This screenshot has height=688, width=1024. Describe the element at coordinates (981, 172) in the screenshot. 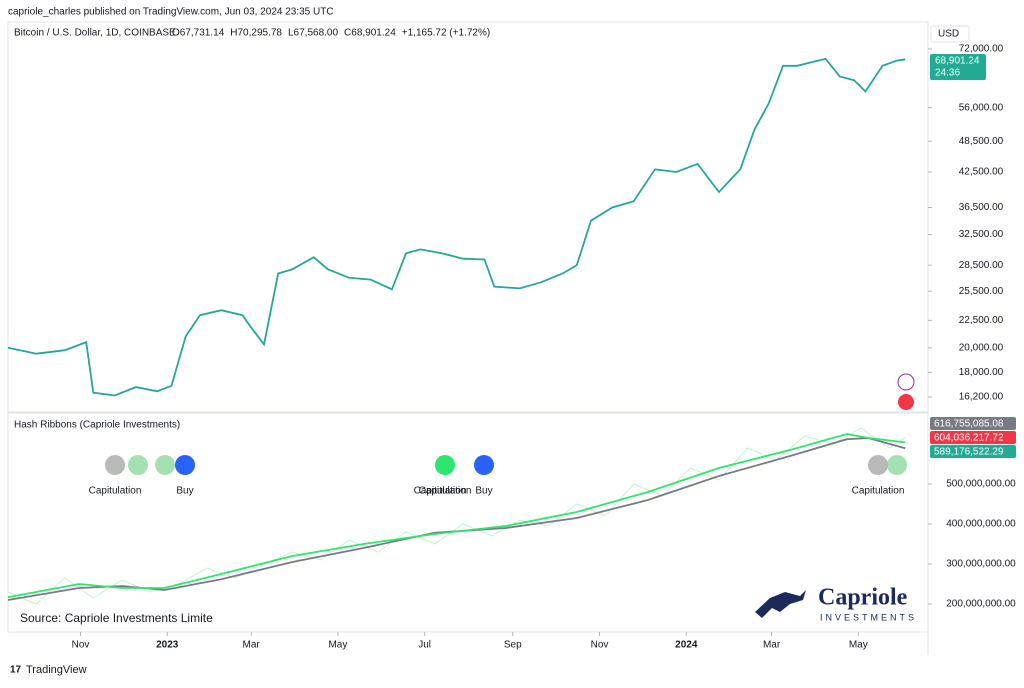

I see `y-tick-label: 42,500.00` at that location.